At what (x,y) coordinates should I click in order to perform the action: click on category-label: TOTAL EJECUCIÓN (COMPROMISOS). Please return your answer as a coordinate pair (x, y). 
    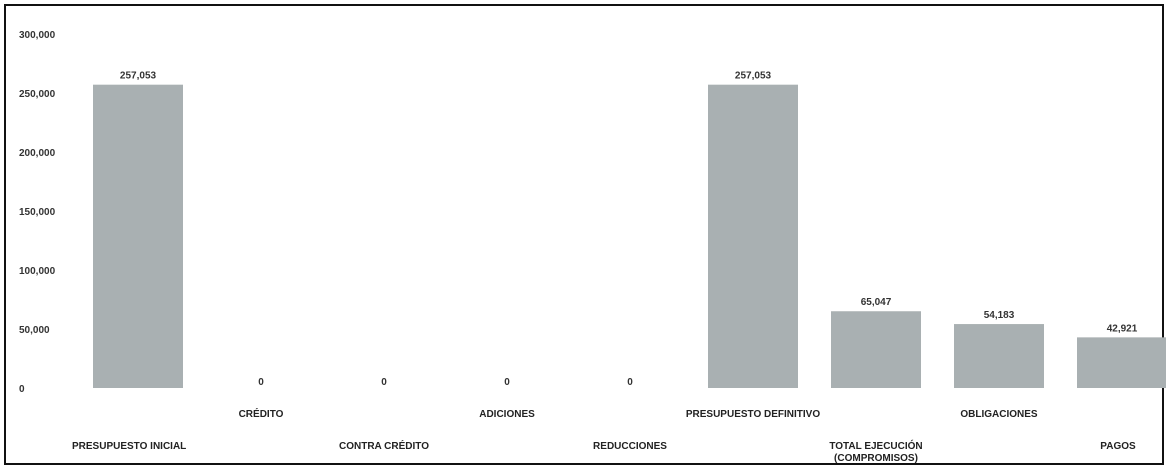
    Looking at the image, I should click on (875, 451).